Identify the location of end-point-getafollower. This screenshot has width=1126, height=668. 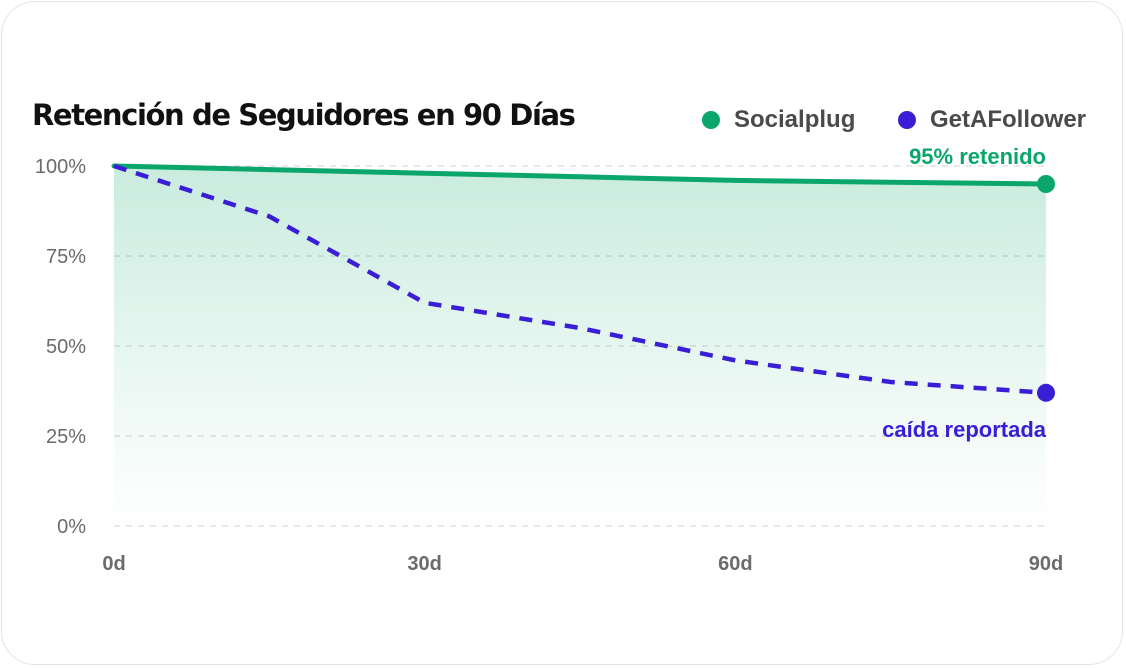
(1046, 392).